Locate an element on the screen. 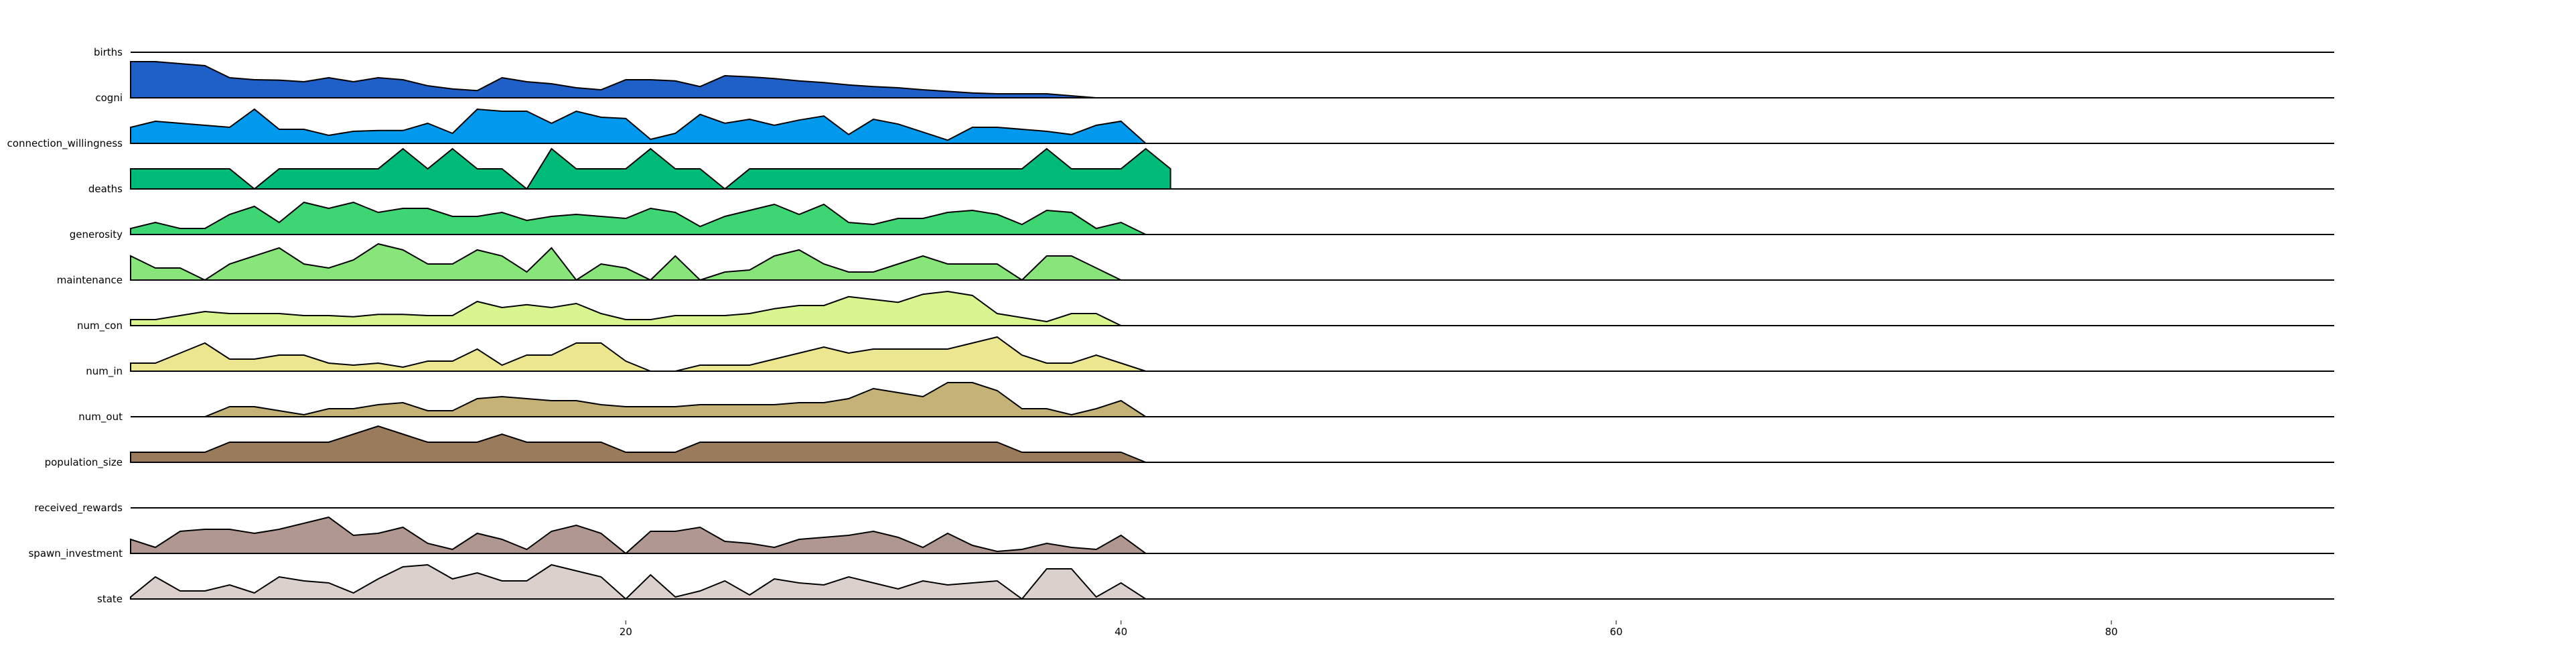  row-label-spawn_investment: spawn_investment is located at coordinates (75, 553).